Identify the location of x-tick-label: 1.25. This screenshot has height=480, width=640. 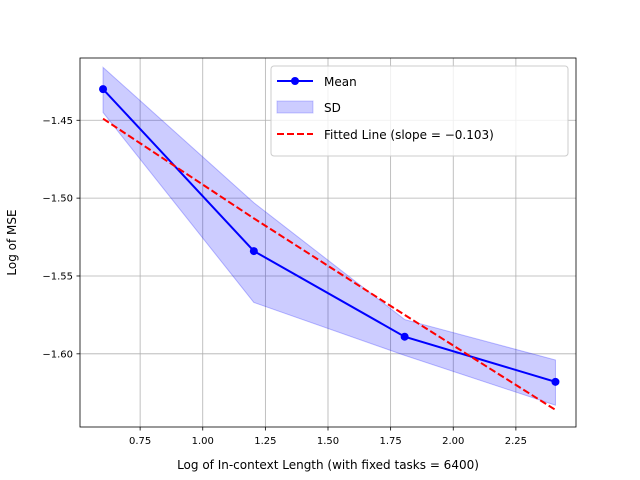
(265, 441).